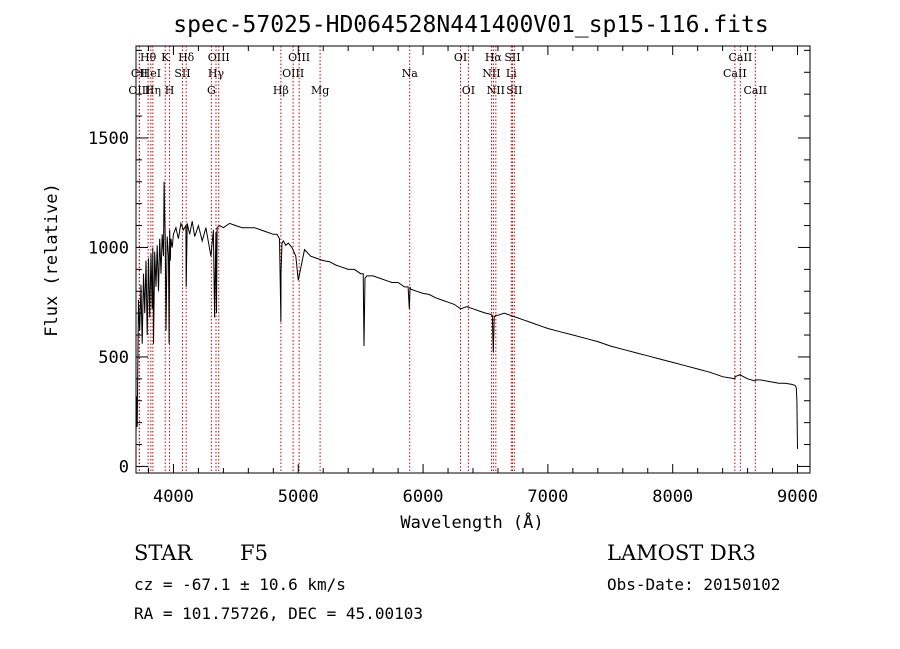  Describe the element at coordinates (471, 522) in the screenshot. I see `x-axis-label: Wavelength (Å)` at that location.